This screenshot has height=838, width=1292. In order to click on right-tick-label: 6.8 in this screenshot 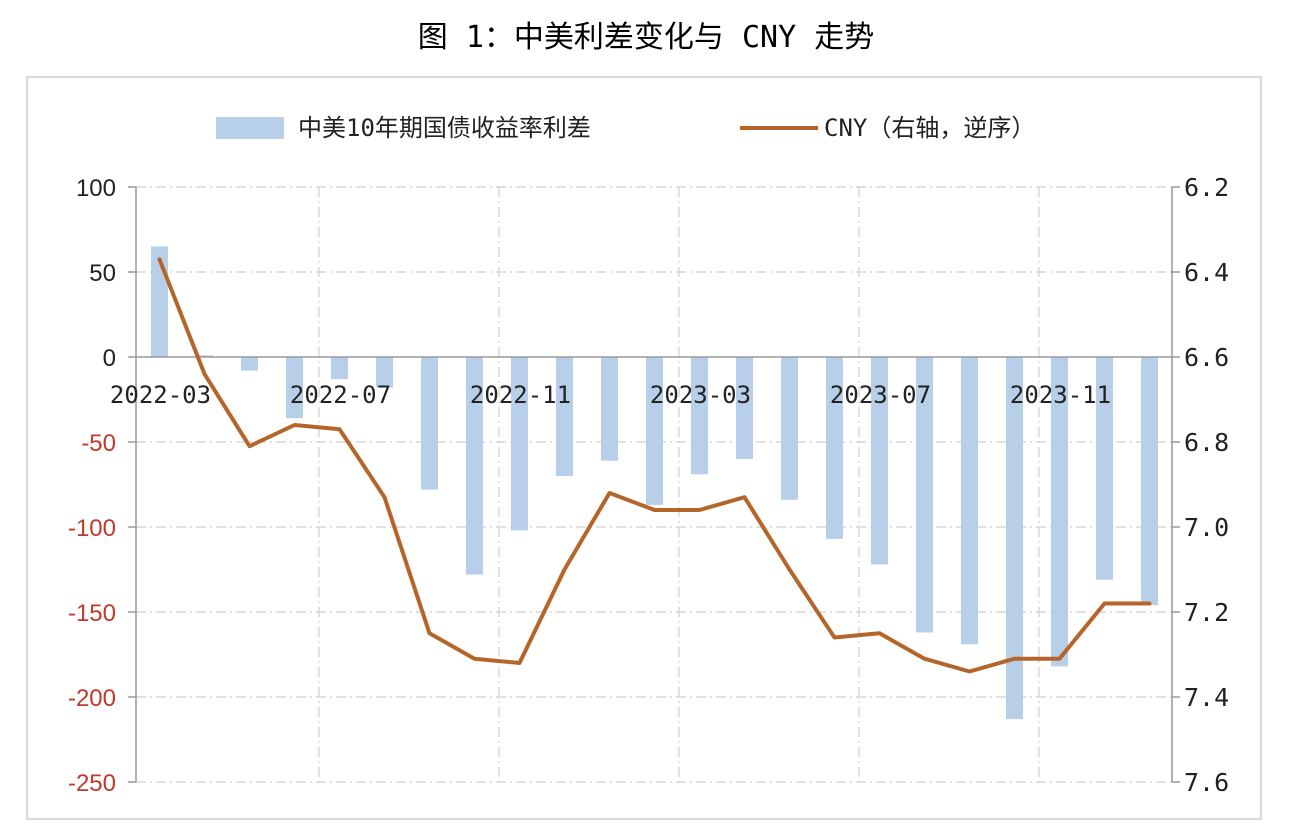, I will do `click(1206, 442)`.